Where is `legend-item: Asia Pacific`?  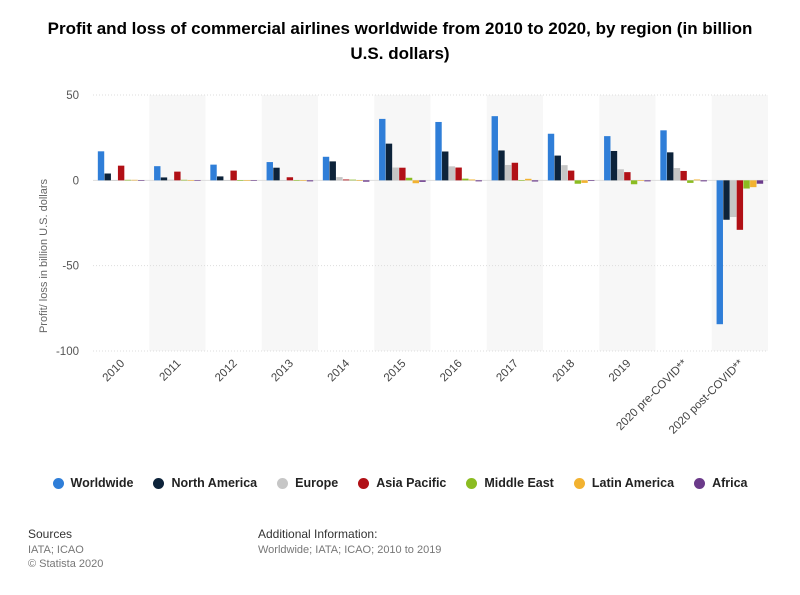
legend-item: Asia Pacific is located at coordinates (402, 483).